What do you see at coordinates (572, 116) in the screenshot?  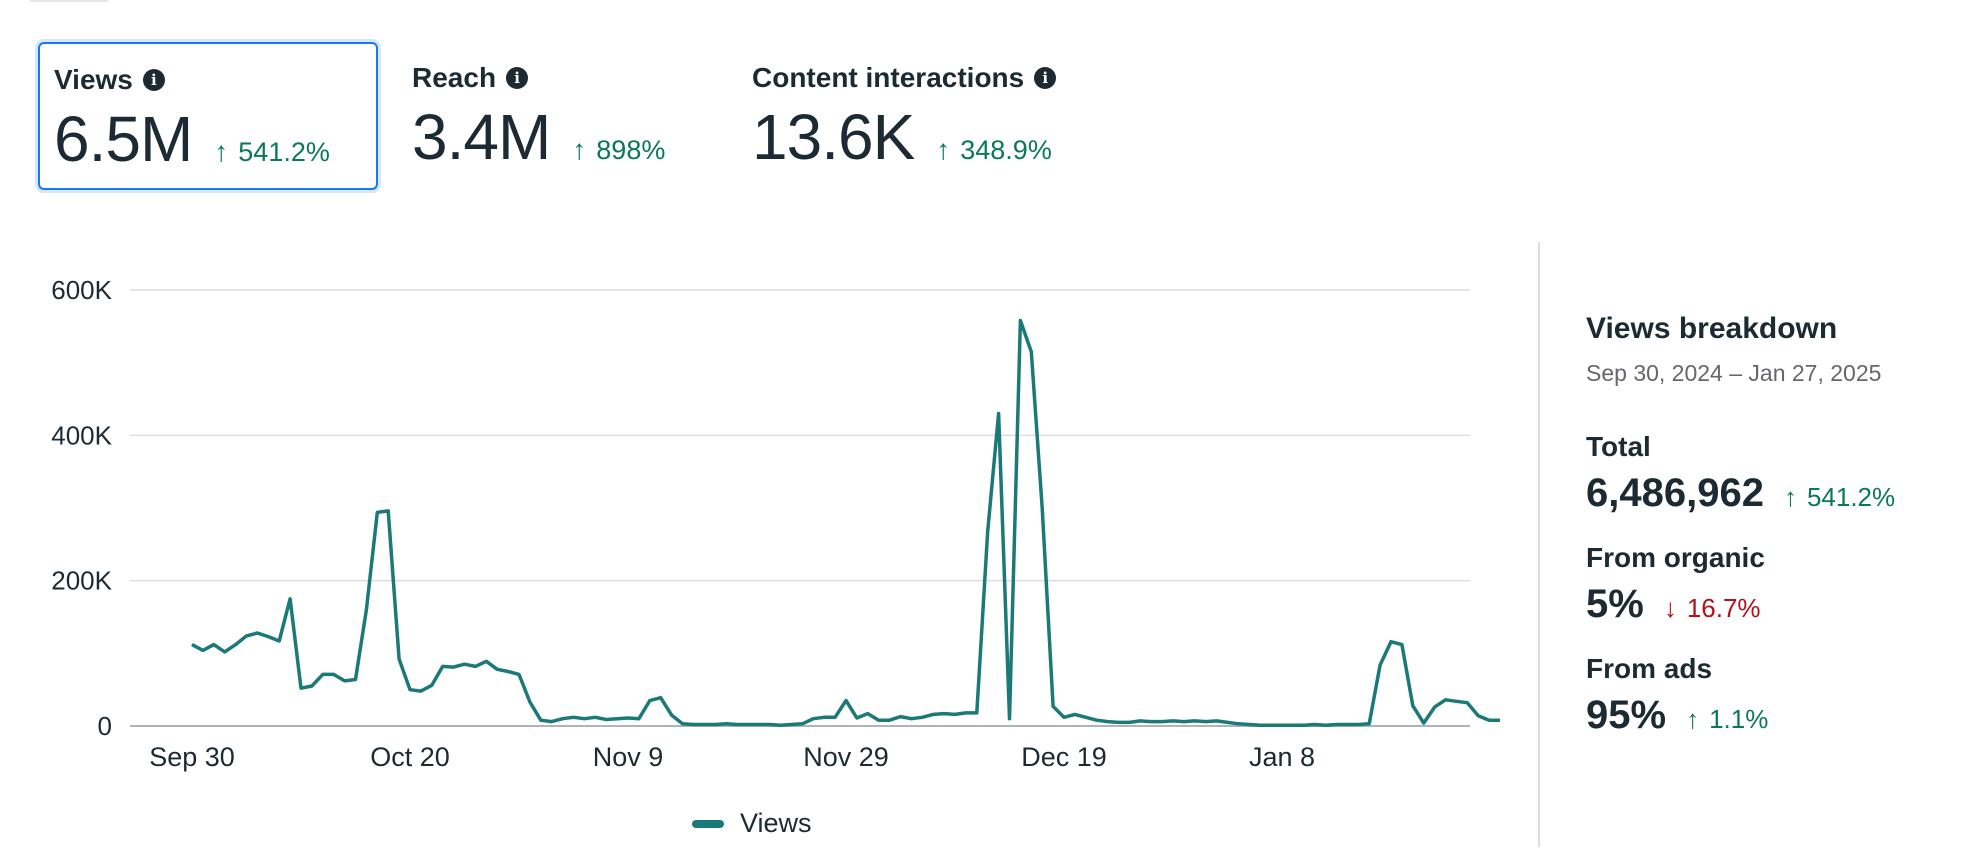 I see `metric-card-reach: Reach i 3.4M ↑ 898%` at bounding box center [572, 116].